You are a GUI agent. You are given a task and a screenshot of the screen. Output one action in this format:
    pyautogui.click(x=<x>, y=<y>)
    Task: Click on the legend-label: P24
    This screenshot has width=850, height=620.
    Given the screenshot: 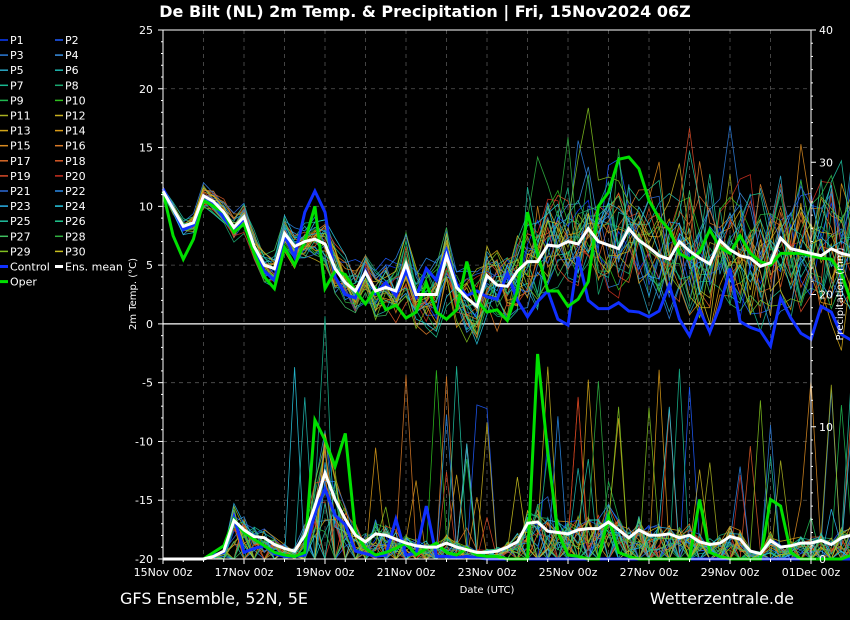 What is the action you would take?
    pyautogui.click(x=75, y=206)
    